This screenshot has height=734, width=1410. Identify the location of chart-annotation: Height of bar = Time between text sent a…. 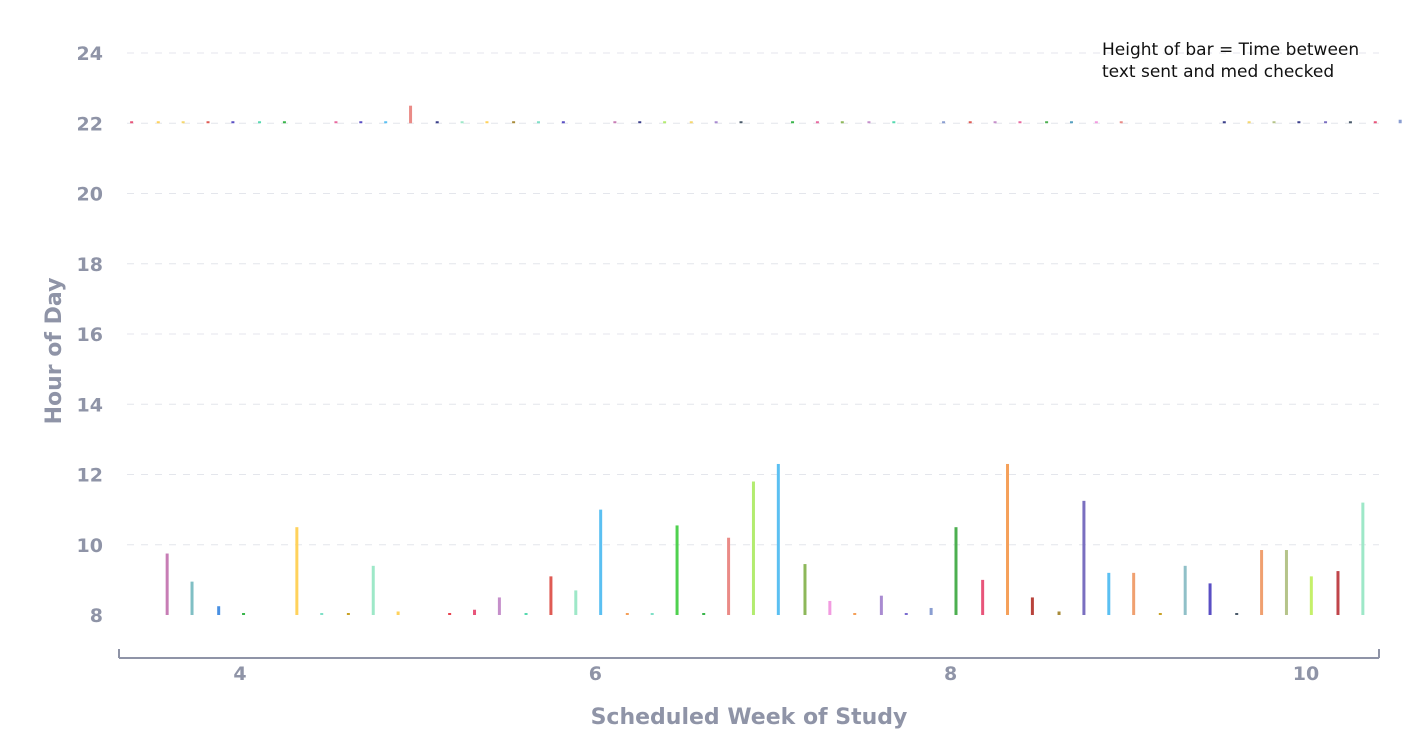
(1233, 61).